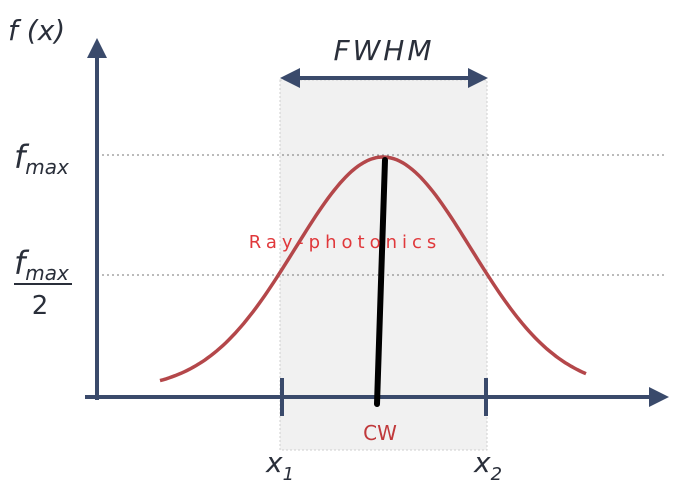  What do you see at coordinates (383, 50) in the screenshot?
I see `fwhm-label: FWHM` at bounding box center [383, 50].